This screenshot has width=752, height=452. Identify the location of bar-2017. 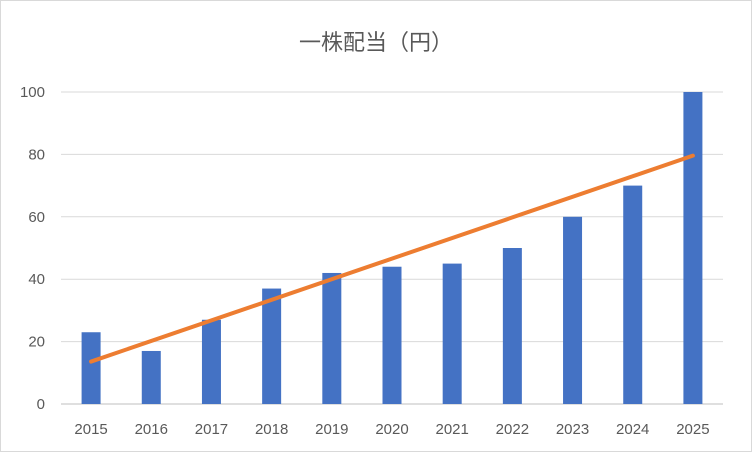
(211, 361).